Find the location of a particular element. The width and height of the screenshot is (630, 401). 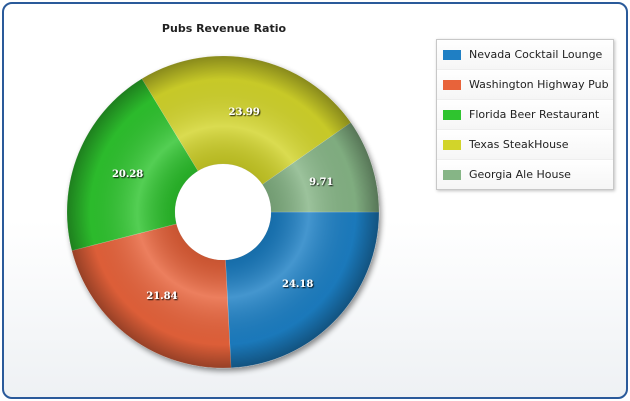

legend-item-washington-highway-pub: Washington Highway Pub is located at coordinates (525, 85).